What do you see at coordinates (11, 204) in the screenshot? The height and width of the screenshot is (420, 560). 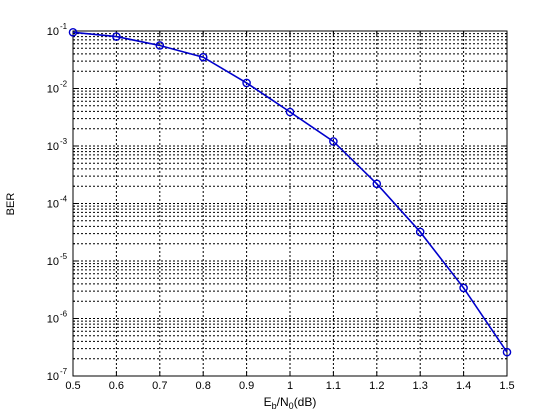 I see `y-axis-label: BER` at bounding box center [11, 204].